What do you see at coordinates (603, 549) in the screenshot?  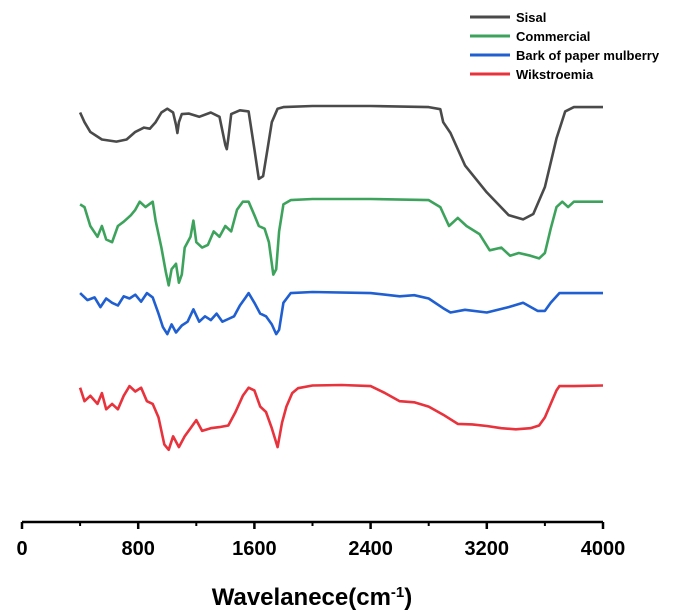 I see `x-tick-label: 4000` at bounding box center [603, 549].